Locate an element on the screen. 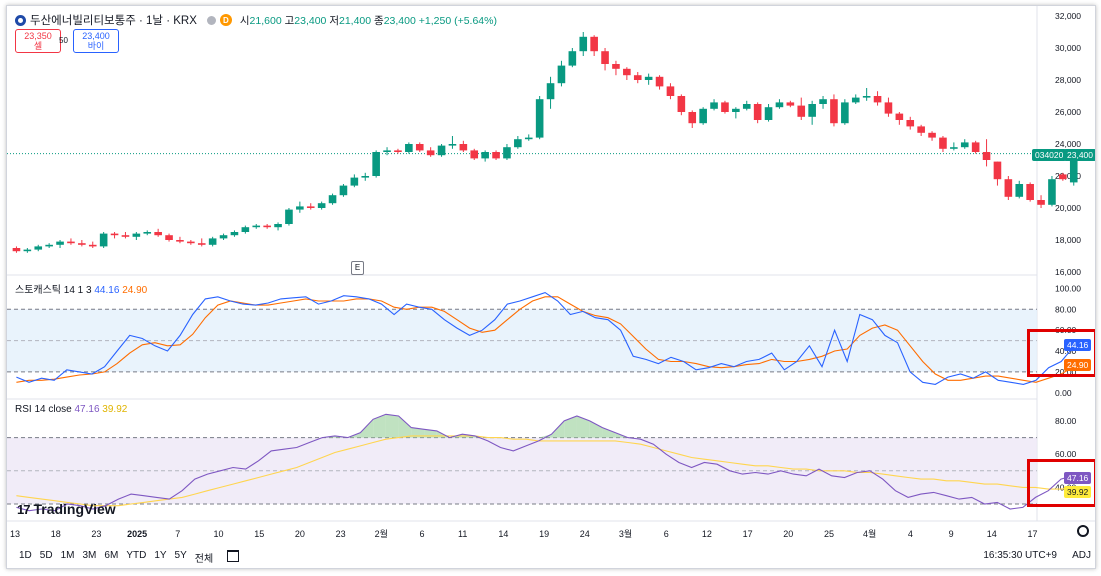 The image size is (1101, 576). range-button-6: 1Y is located at coordinates (160, 555).